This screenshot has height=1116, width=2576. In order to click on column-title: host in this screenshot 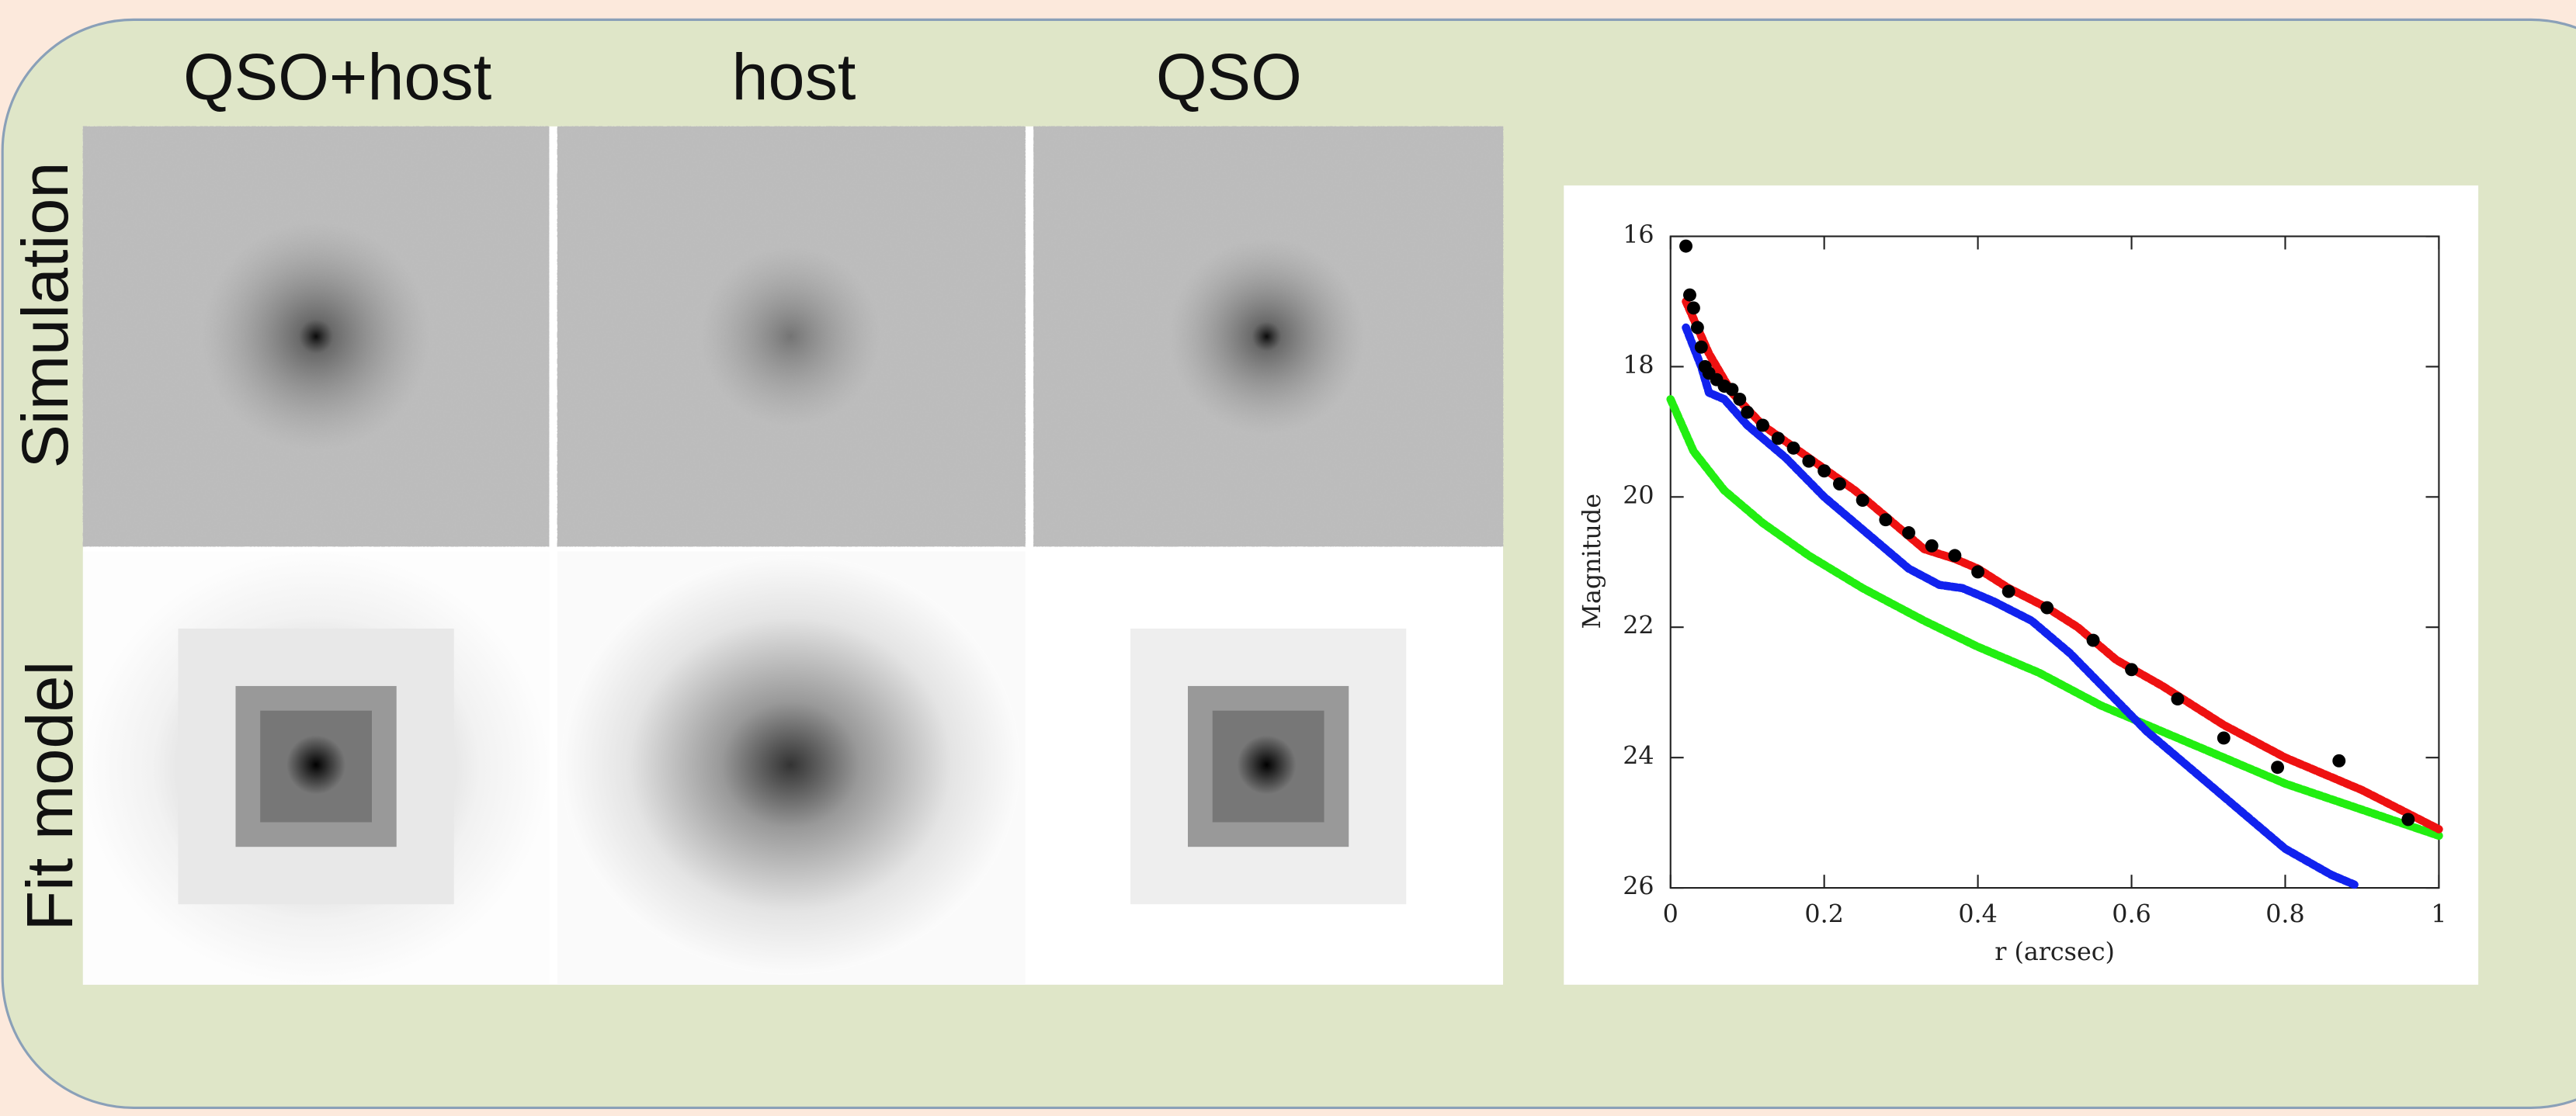, I will do `click(794, 76)`.